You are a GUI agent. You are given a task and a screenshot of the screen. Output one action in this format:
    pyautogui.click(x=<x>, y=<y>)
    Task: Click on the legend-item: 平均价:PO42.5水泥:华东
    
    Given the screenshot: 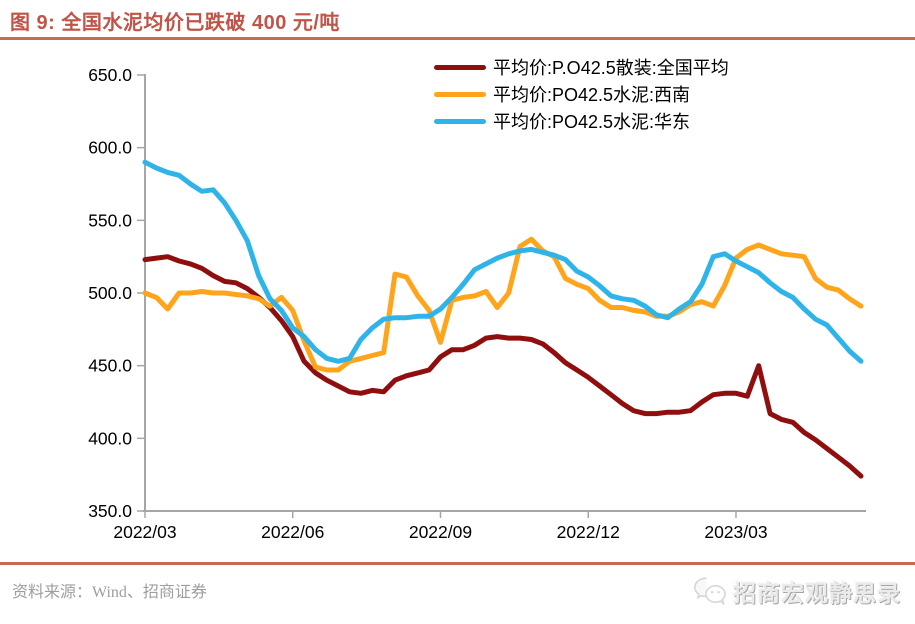 What is the action you would take?
    pyautogui.click(x=581, y=121)
    